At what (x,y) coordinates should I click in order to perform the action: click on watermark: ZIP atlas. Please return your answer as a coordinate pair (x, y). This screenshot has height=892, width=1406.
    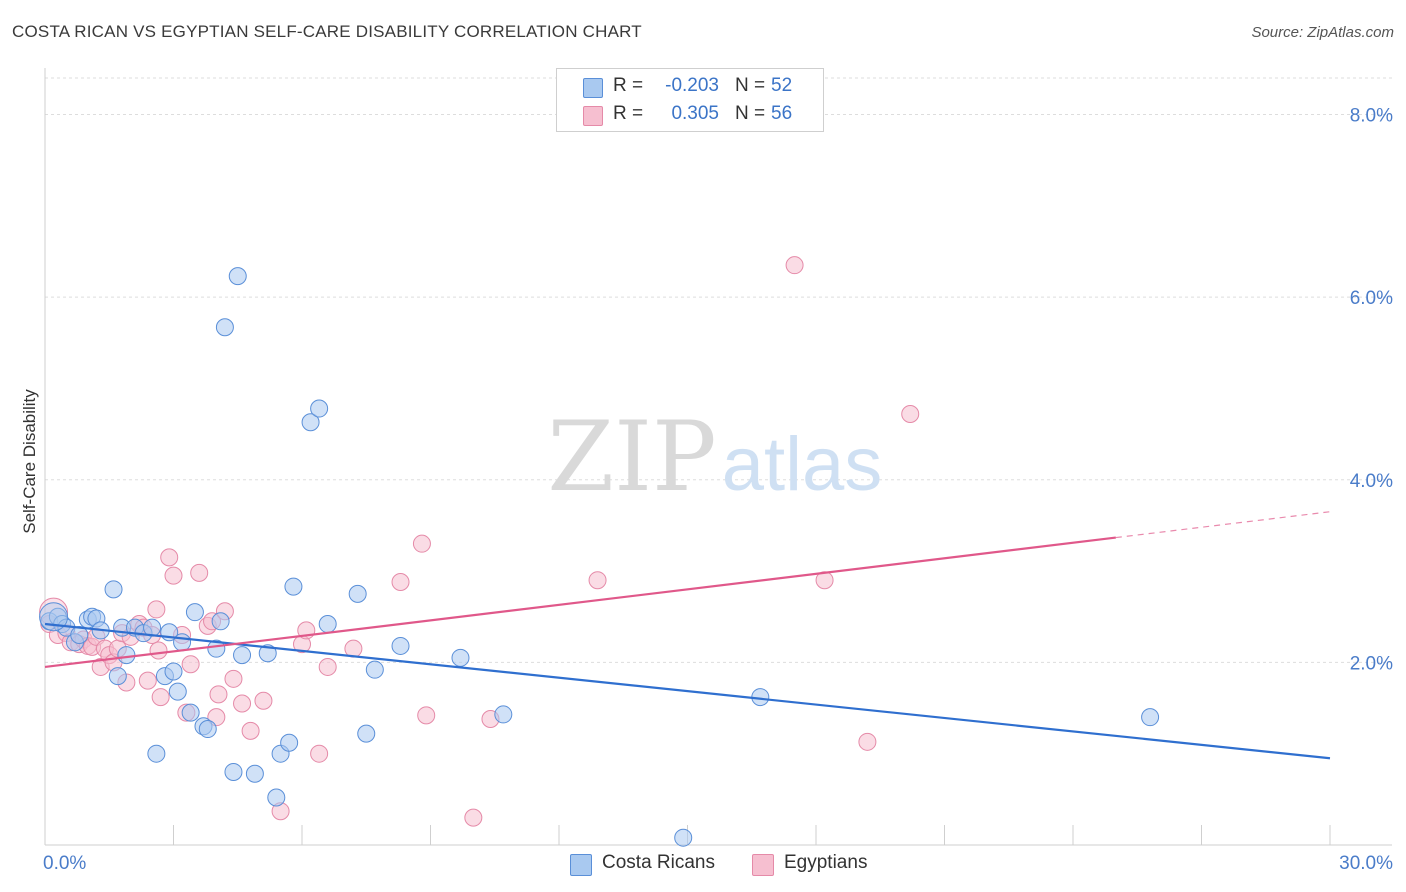
    Looking at the image, I should click on (714, 457).